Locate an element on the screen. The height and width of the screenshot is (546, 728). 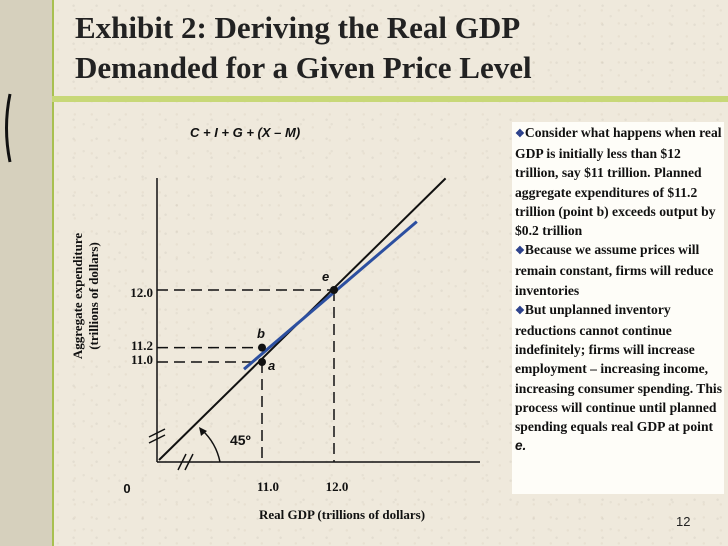
y-axis-title-line1: Aggregate expenditure is located at coordinates (77, 296).